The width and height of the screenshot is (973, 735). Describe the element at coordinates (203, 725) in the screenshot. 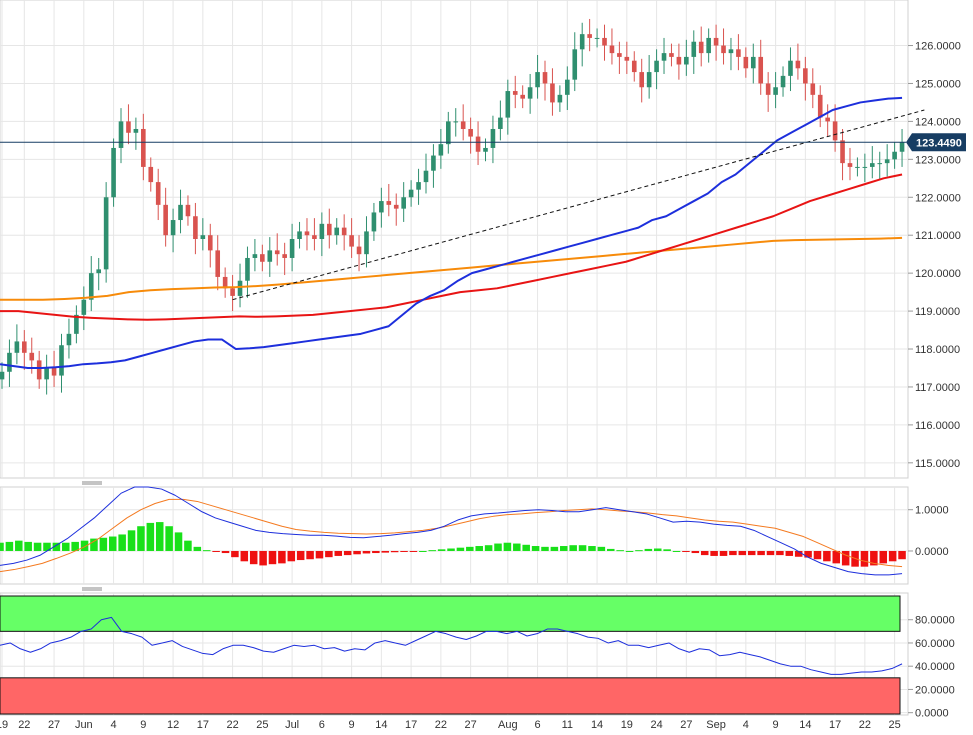

I see `x-tick-label: 17` at that location.